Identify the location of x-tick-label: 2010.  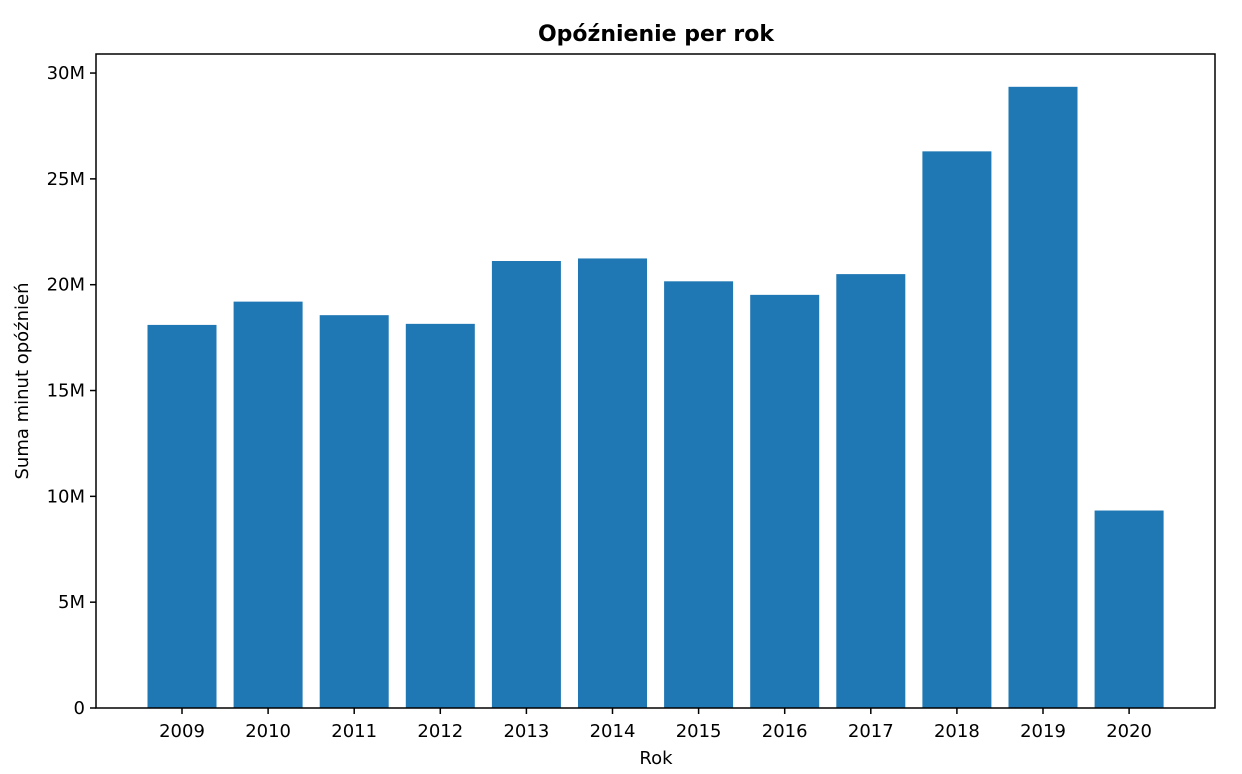
(268, 731).